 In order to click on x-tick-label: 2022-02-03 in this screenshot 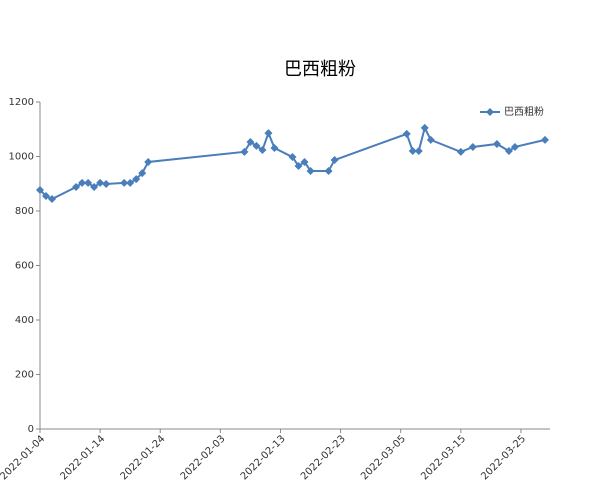, I will do `click(203, 457)`.